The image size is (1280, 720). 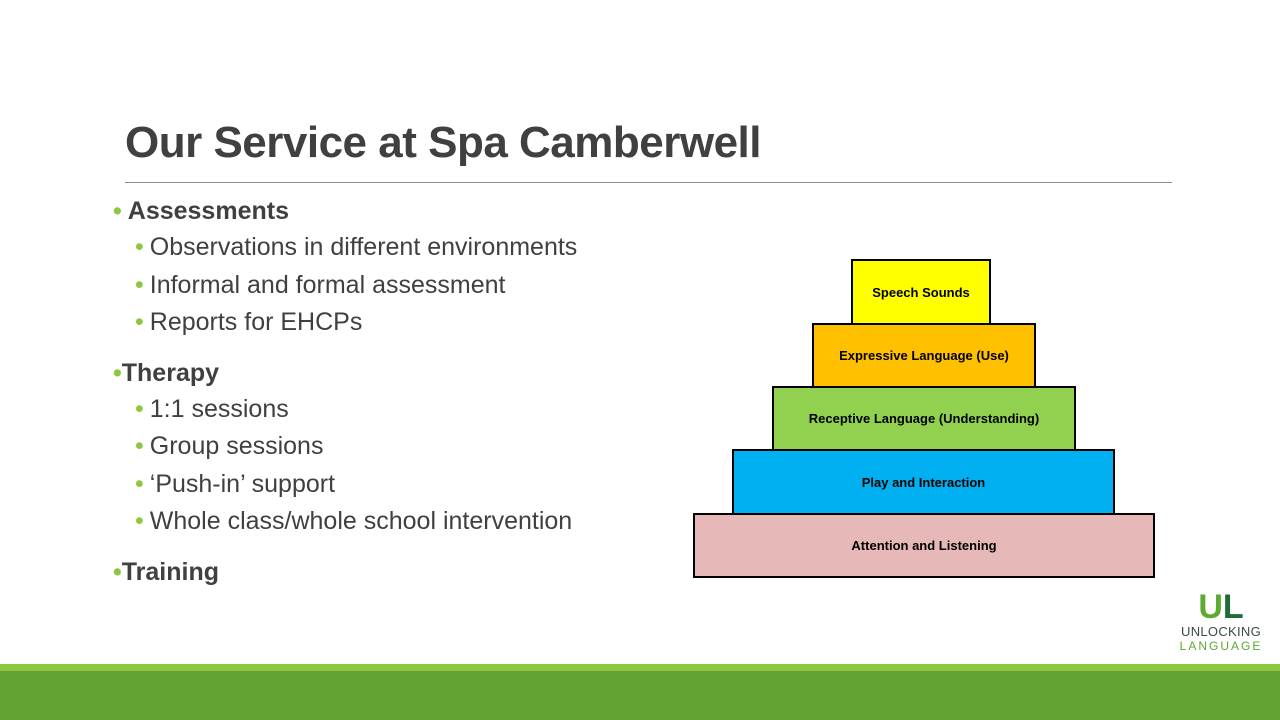 I want to click on bullet-item: • ‘Push-in’ support, so click(x=235, y=484).